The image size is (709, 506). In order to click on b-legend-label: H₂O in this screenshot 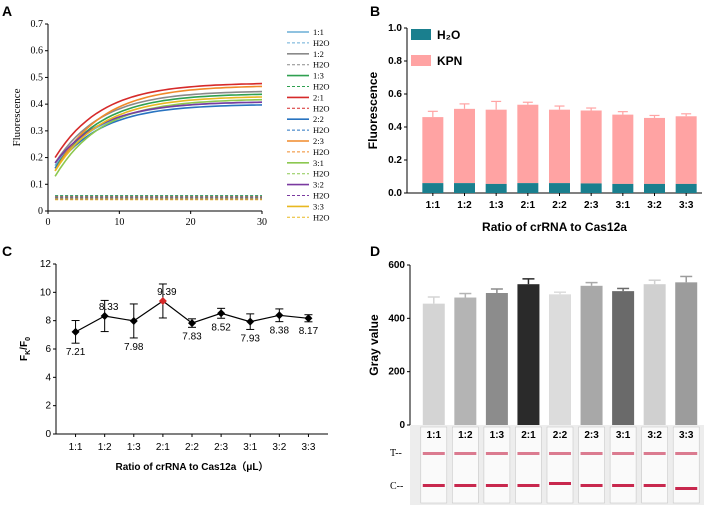, I will do `click(448, 35)`.